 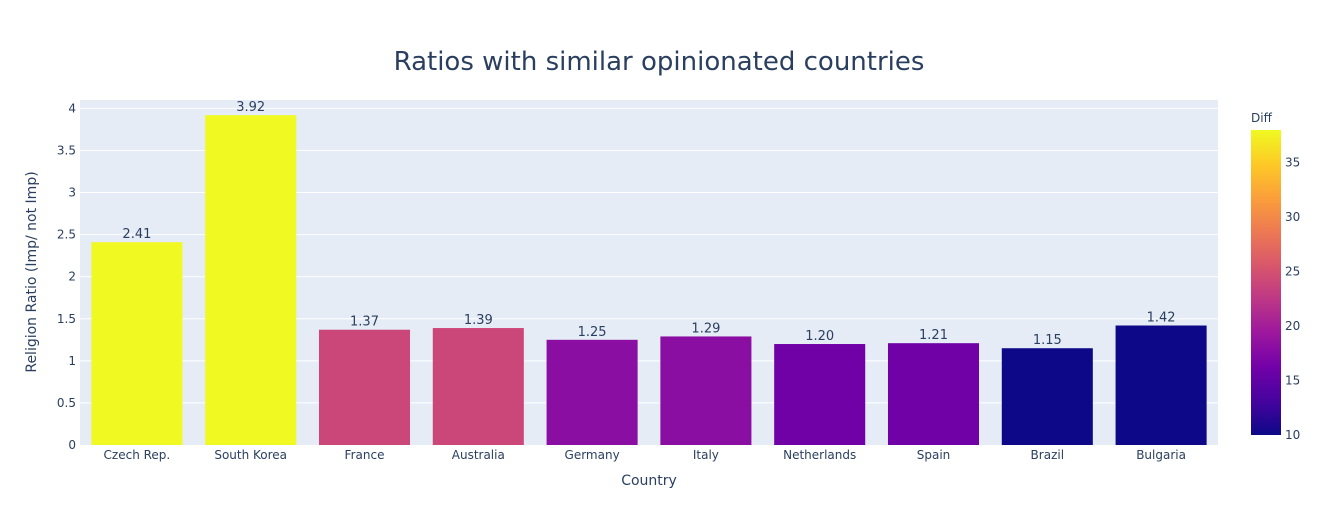 What do you see at coordinates (1161, 318) in the screenshot?
I see `bar-value-label: 1.42` at bounding box center [1161, 318].